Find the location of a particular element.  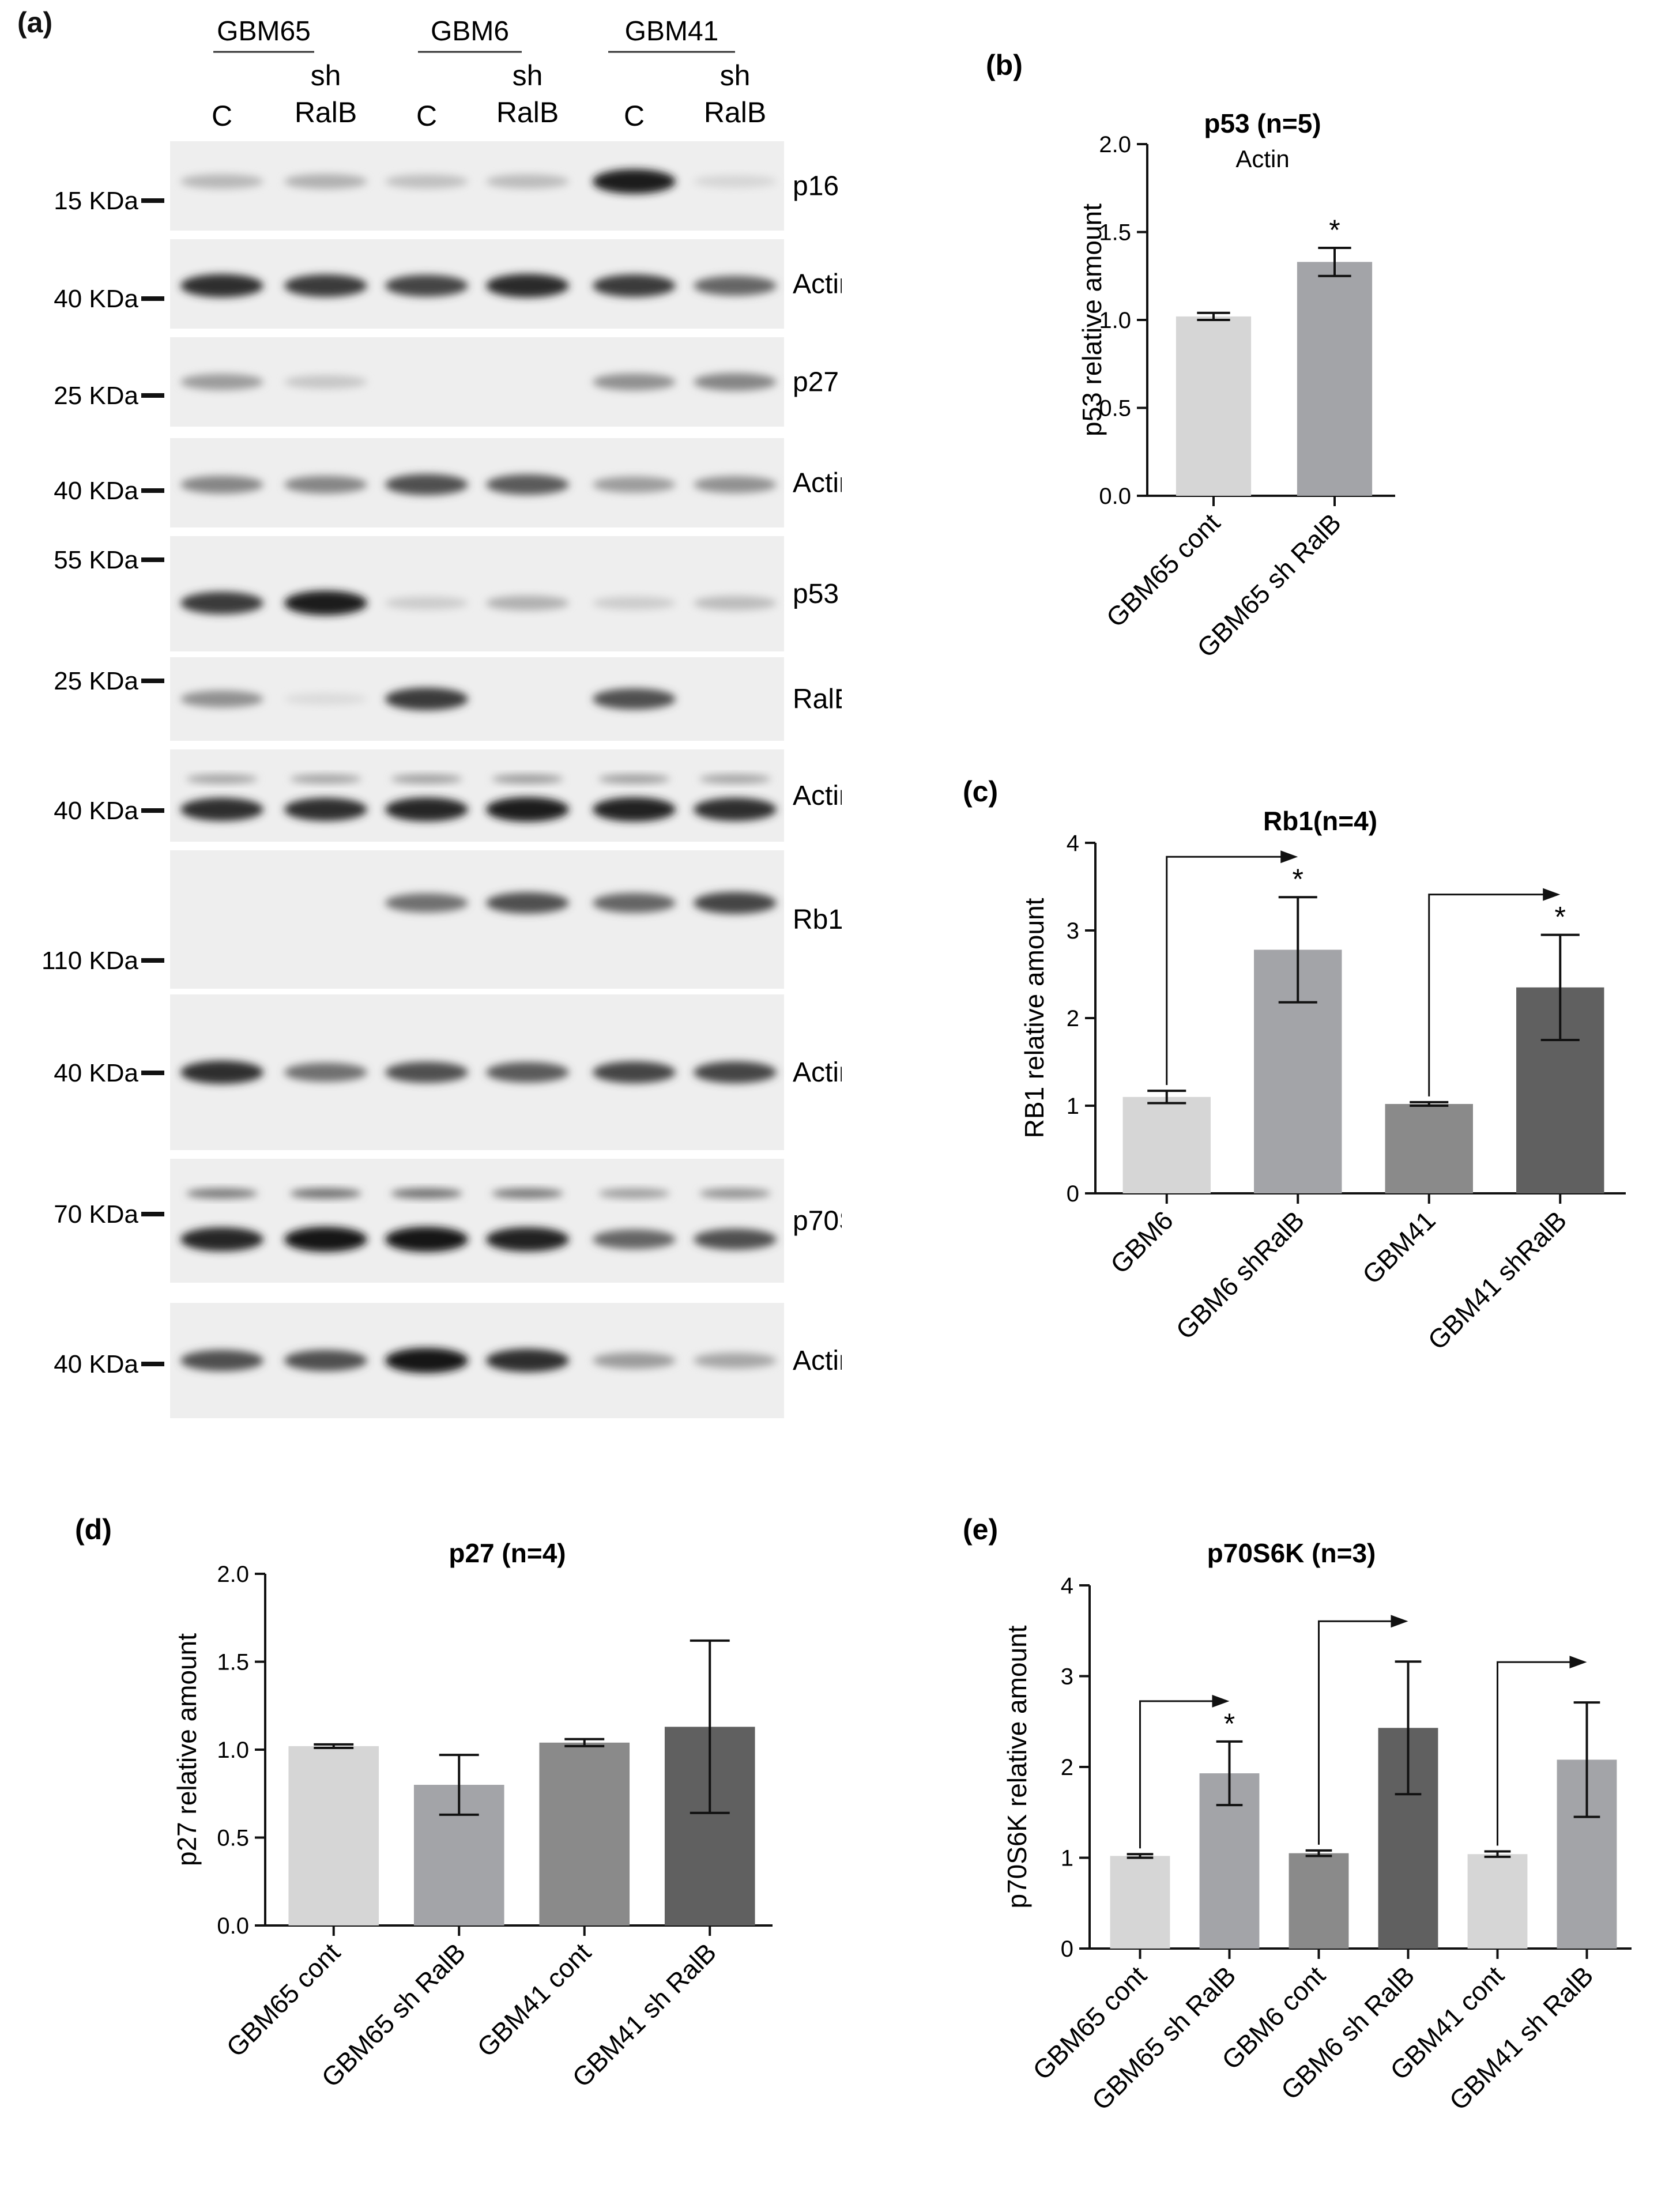

y-axis-label: p27 relative amount is located at coordinates (187, 1749).